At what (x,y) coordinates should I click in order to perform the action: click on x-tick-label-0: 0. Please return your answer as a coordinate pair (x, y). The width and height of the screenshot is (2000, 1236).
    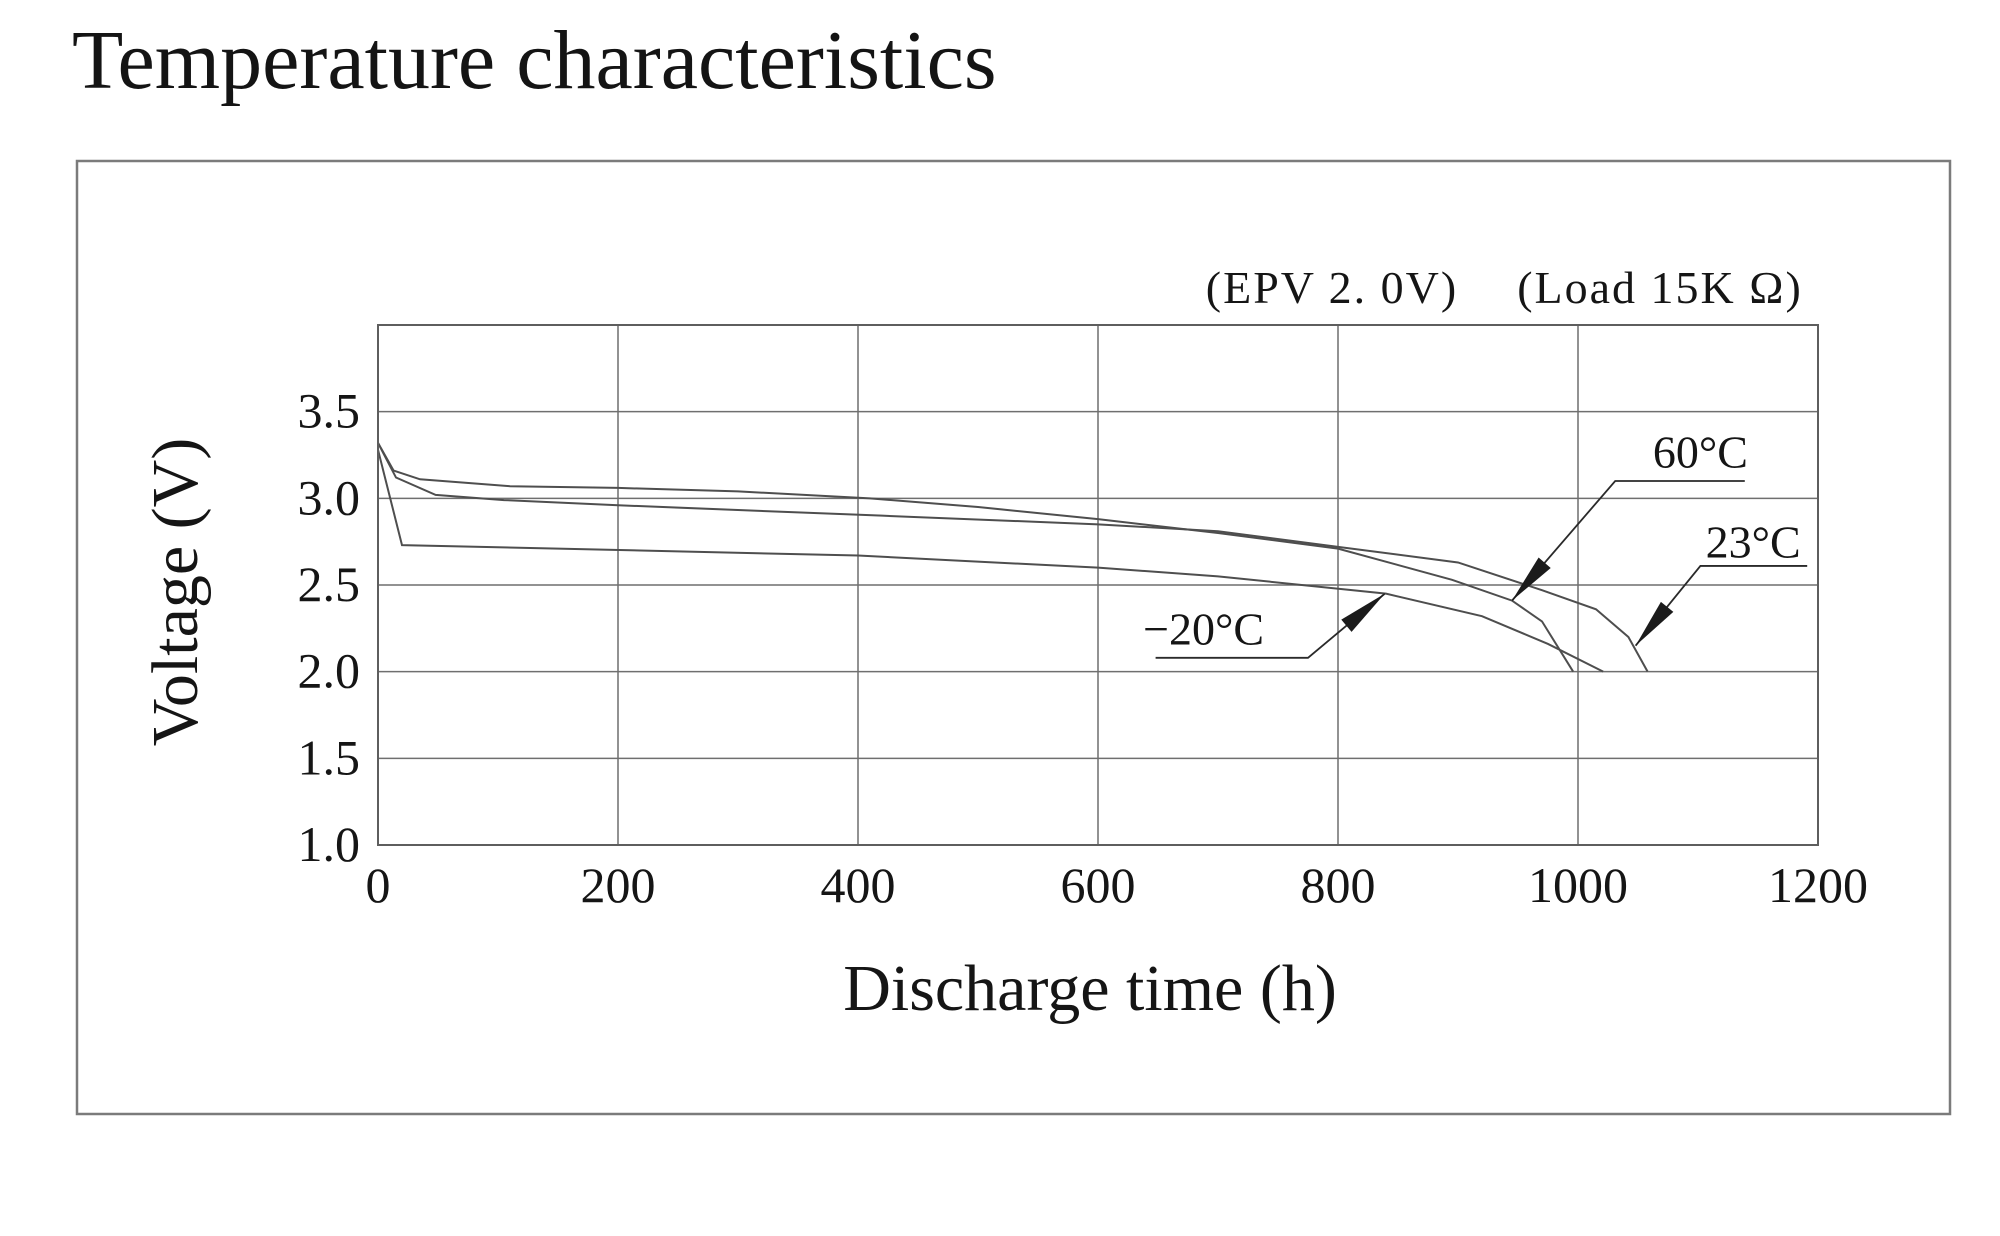
    Looking at the image, I should click on (378, 885).